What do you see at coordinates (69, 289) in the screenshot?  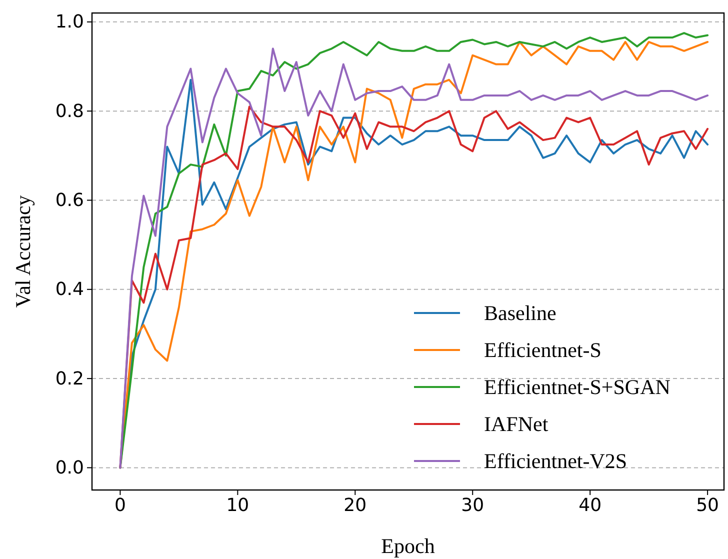 I see `y-tick-label: 0.4` at bounding box center [69, 289].